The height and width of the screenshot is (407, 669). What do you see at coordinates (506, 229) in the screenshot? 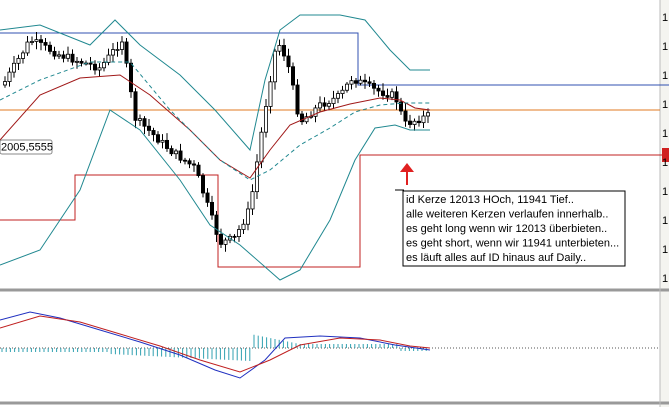
I see `note-line: es geht long wenn wir 12013 überbieten..` at bounding box center [506, 229].